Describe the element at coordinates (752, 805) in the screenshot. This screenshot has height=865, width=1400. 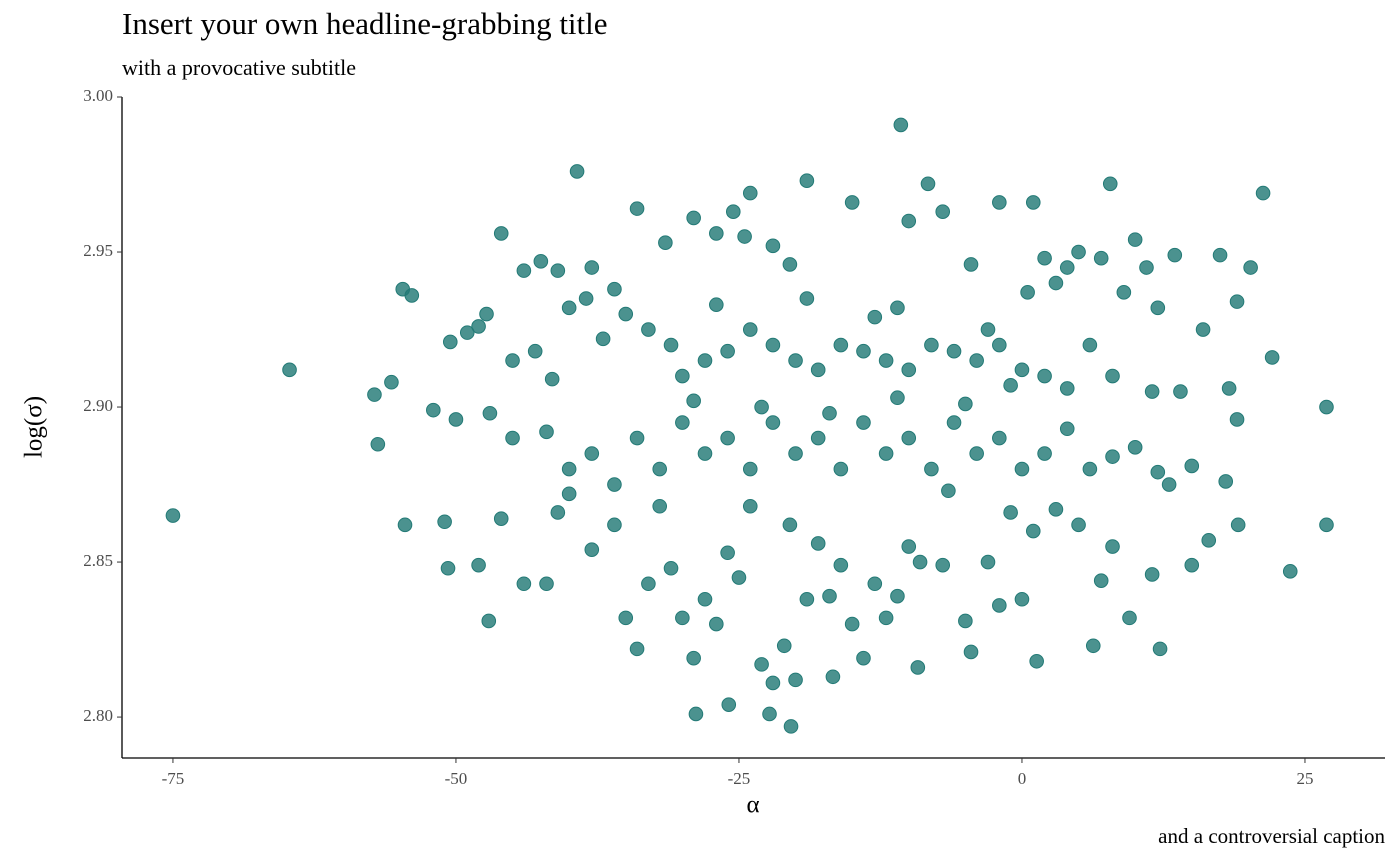
I see `x-axis-label: α` at that location.